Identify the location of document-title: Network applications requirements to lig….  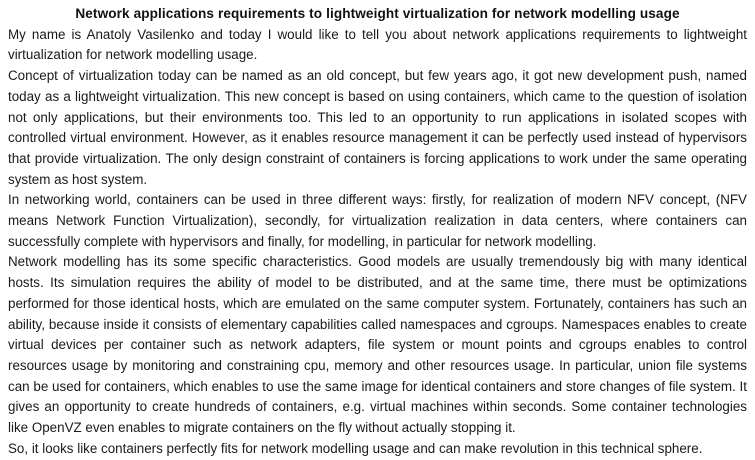
(377, 13).